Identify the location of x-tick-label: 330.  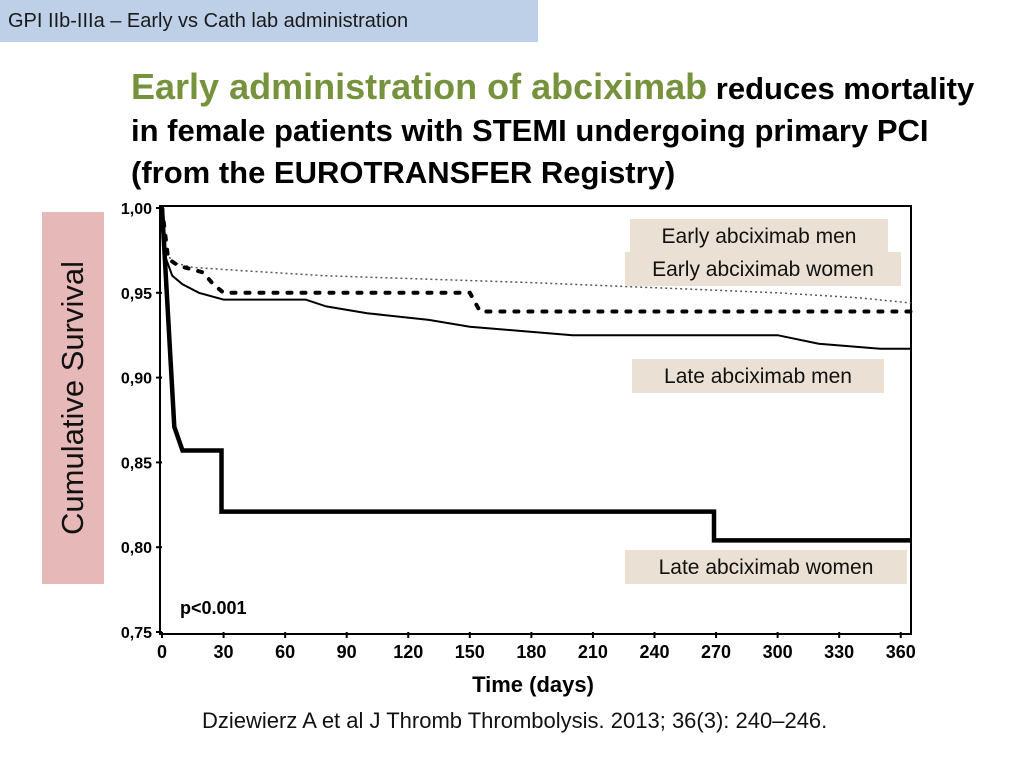
(839, 652).